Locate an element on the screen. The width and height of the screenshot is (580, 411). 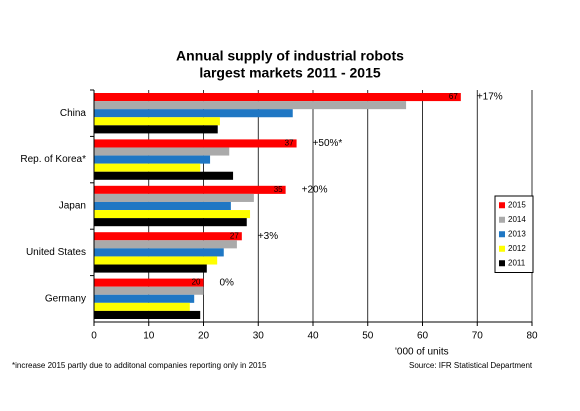
x-tick-label: 60 is located at coordinates (423, 336).